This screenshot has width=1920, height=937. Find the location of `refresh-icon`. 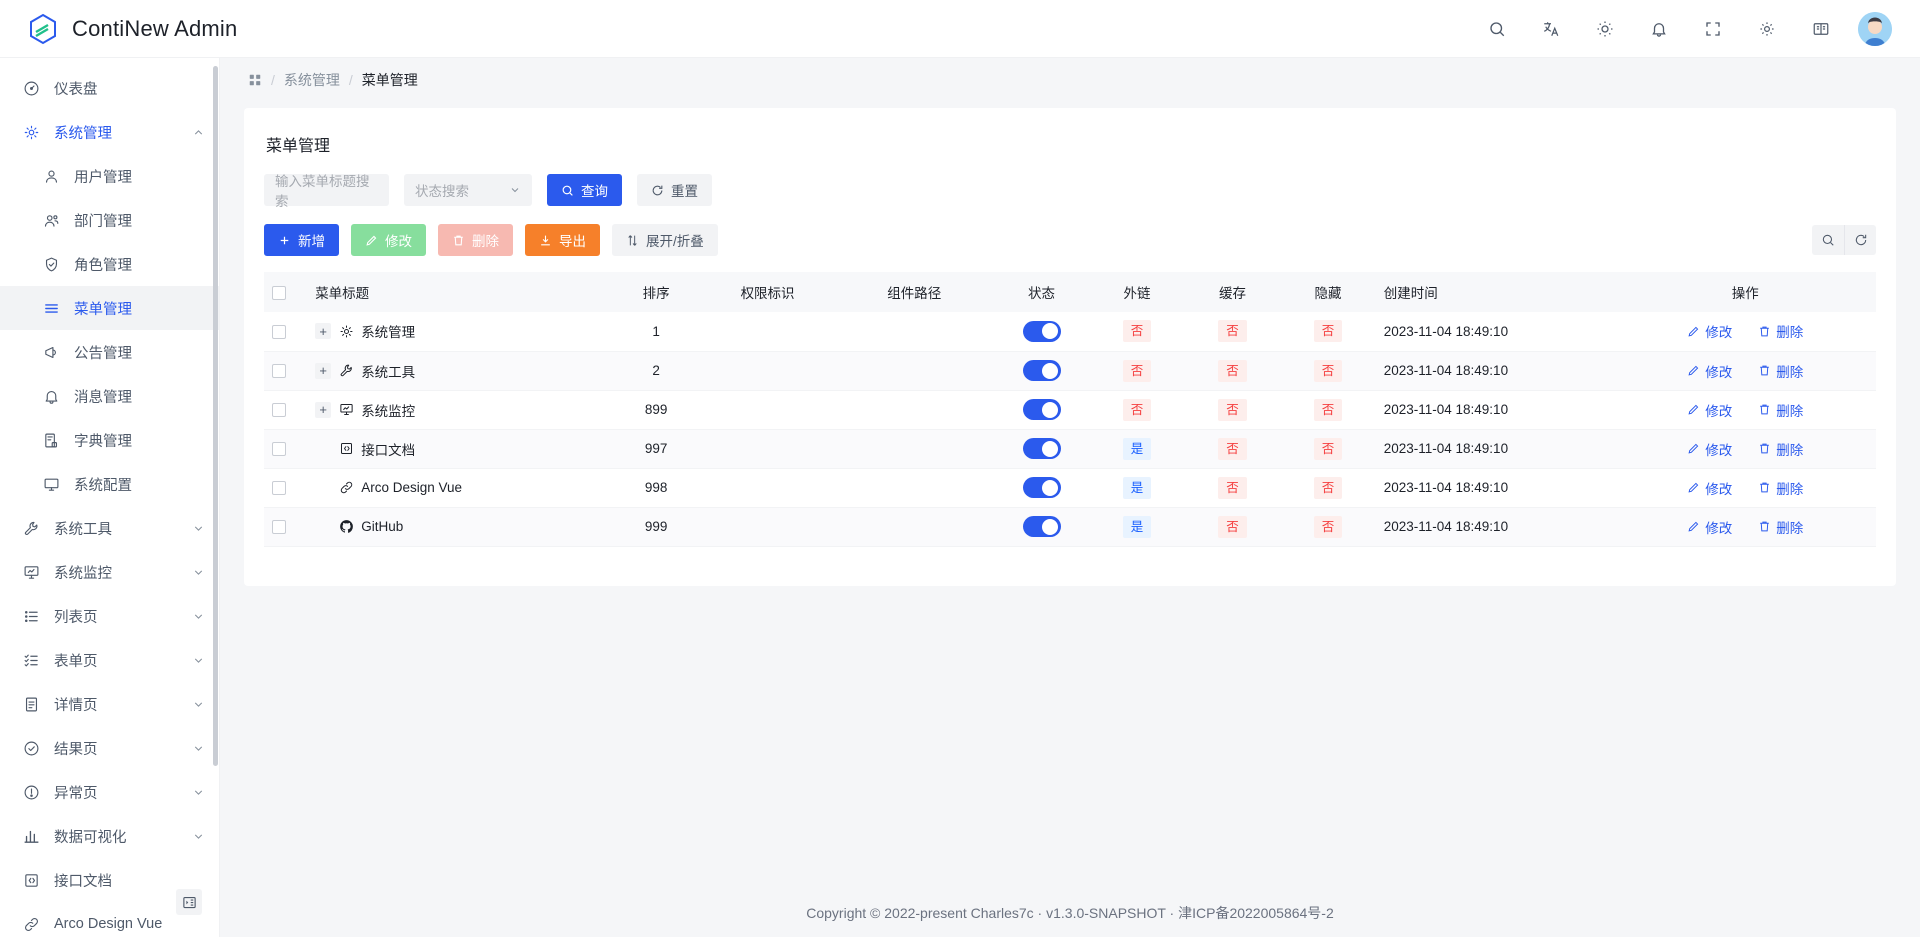

refresh-icon is located at coordinates (1860, 240).